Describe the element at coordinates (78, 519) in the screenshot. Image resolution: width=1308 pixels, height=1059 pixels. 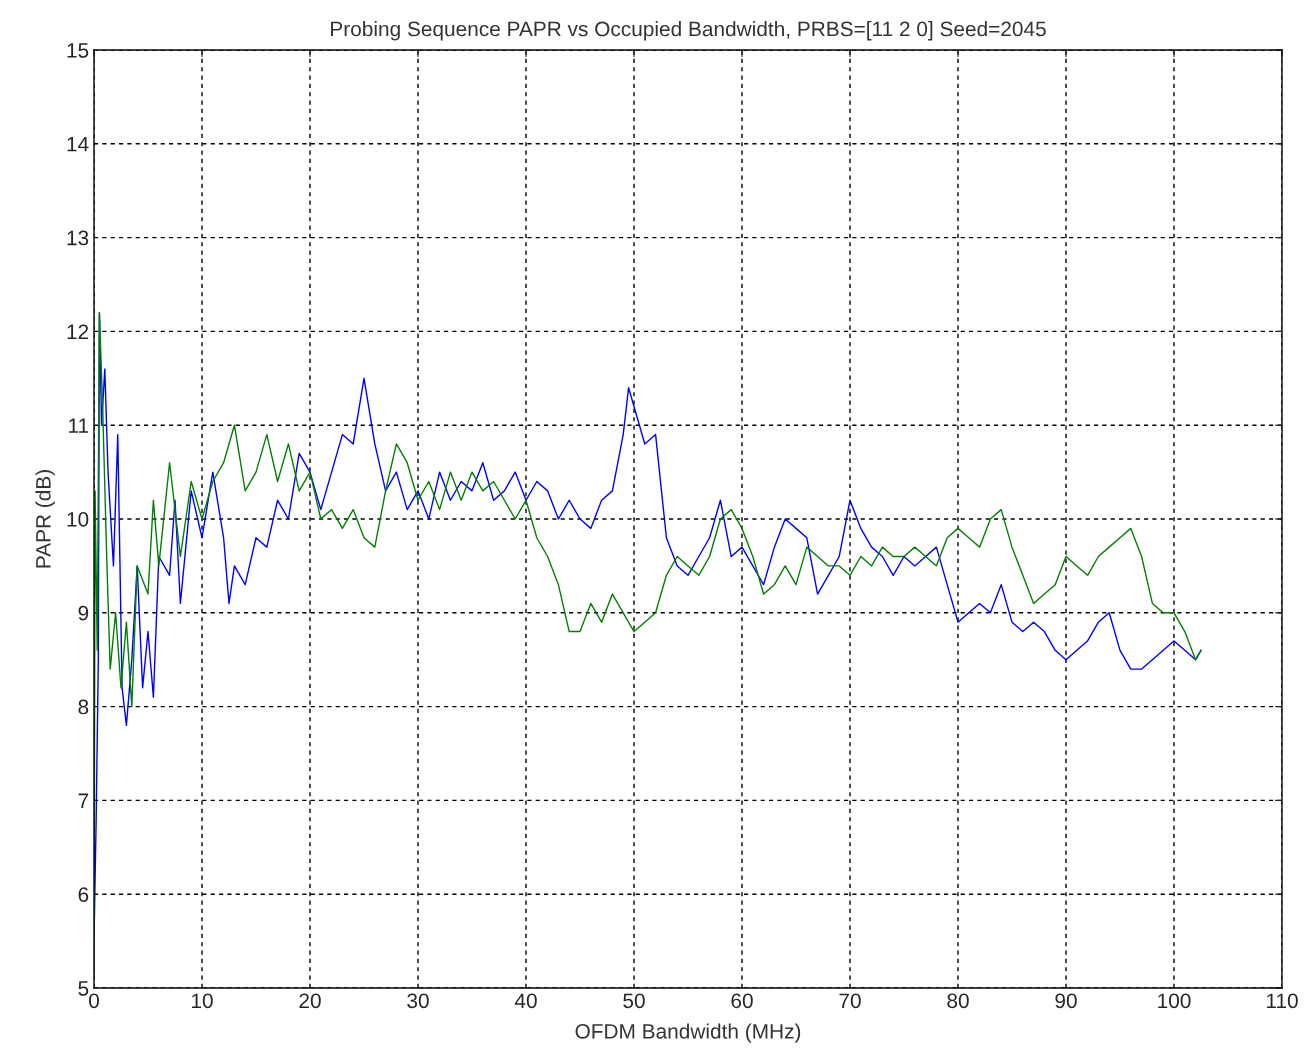
I see `y-tick-label: 10` at that location.